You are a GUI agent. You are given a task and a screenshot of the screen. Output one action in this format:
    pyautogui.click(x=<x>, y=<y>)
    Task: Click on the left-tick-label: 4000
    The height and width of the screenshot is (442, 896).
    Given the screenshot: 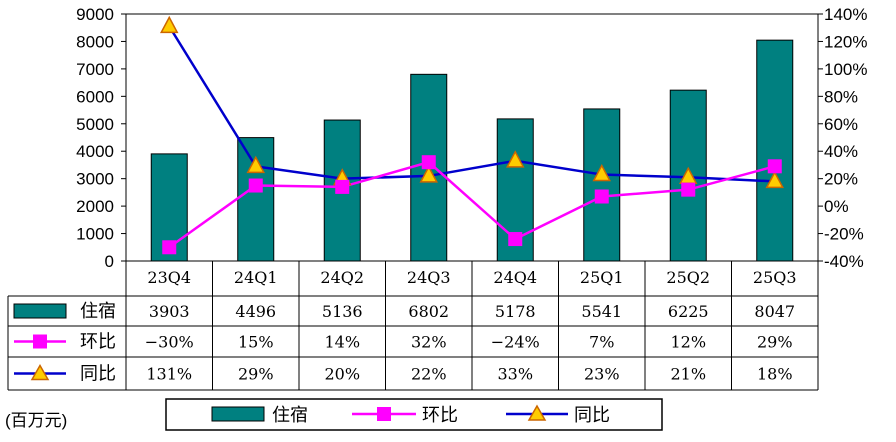 What is the action you would take?
    pyautogui.click(x=95, y=151)
    